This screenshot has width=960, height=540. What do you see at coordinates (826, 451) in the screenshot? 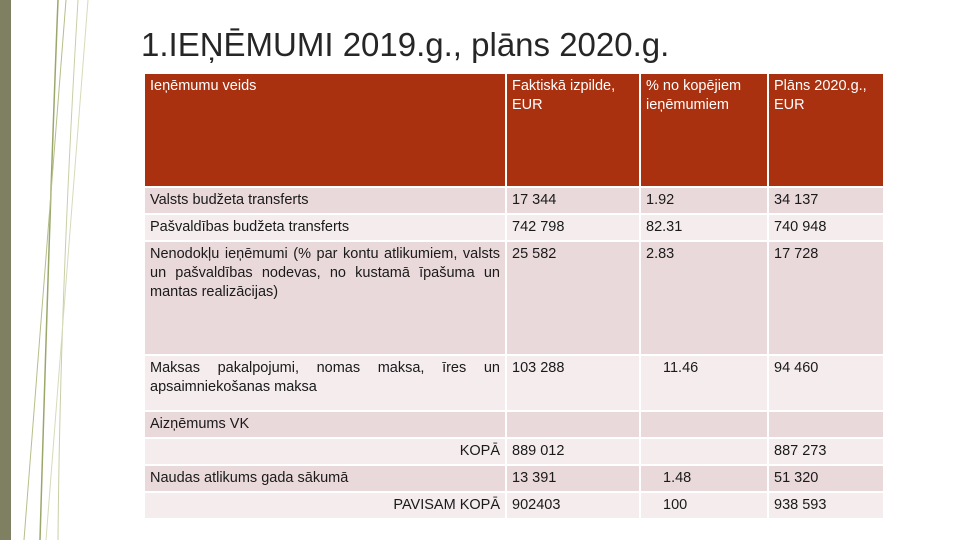
I see `cell-plan: 887 273` at bounding box center [826, 451].